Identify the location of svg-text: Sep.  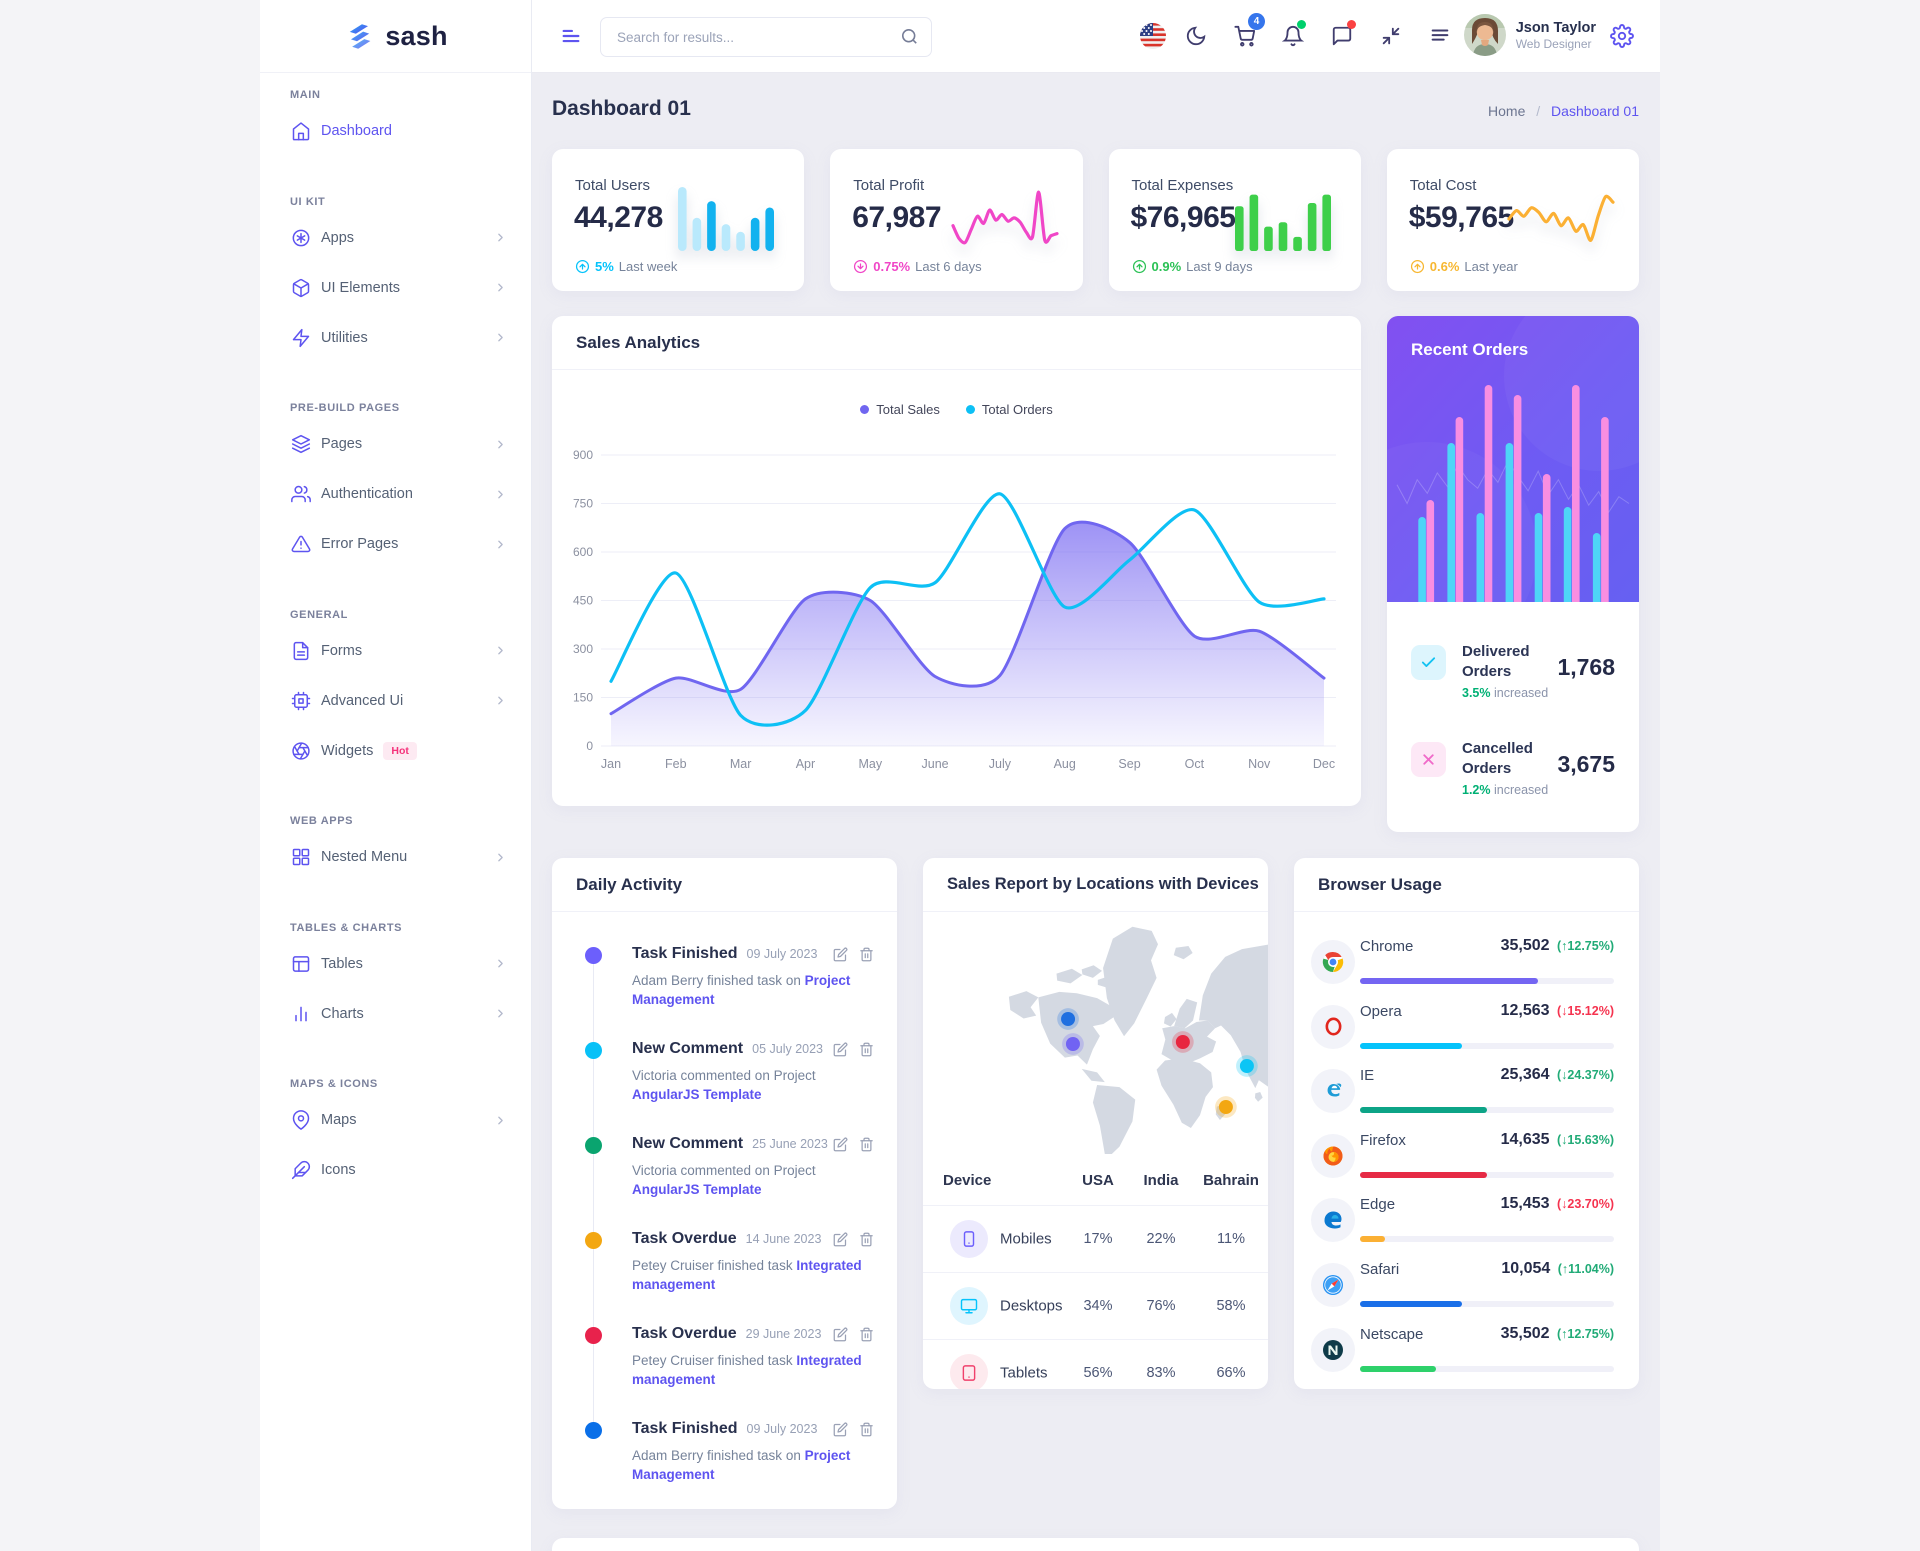
(1129, 764).